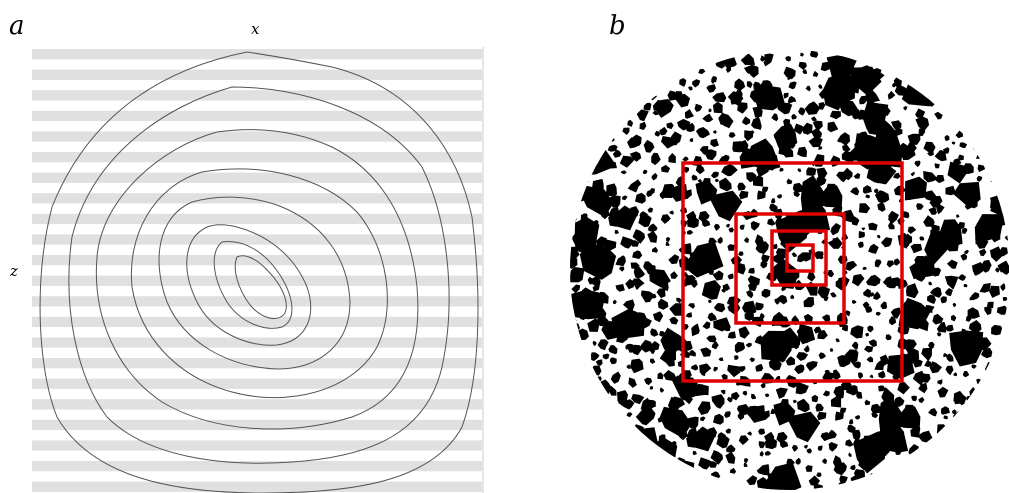 This screenshot has width=1009, height=493. Describe the element at coordinates (799, 258) in the screenshot. I see `box-medium` at that location.